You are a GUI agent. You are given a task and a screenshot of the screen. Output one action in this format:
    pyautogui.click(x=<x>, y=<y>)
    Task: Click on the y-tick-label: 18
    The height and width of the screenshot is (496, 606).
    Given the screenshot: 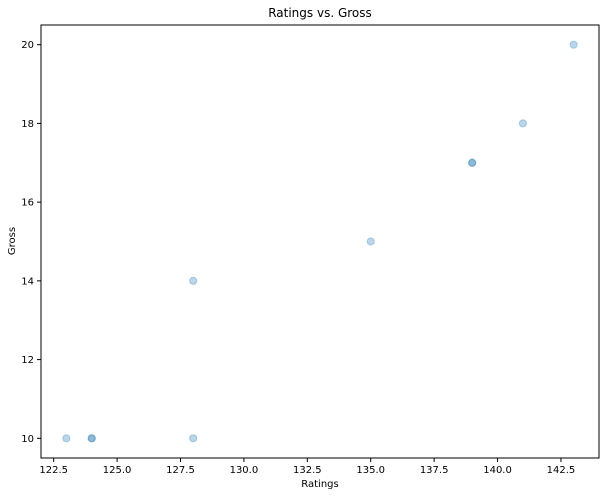 What is the action you would take?
    pyautogui.click(x=27, y=124)
    